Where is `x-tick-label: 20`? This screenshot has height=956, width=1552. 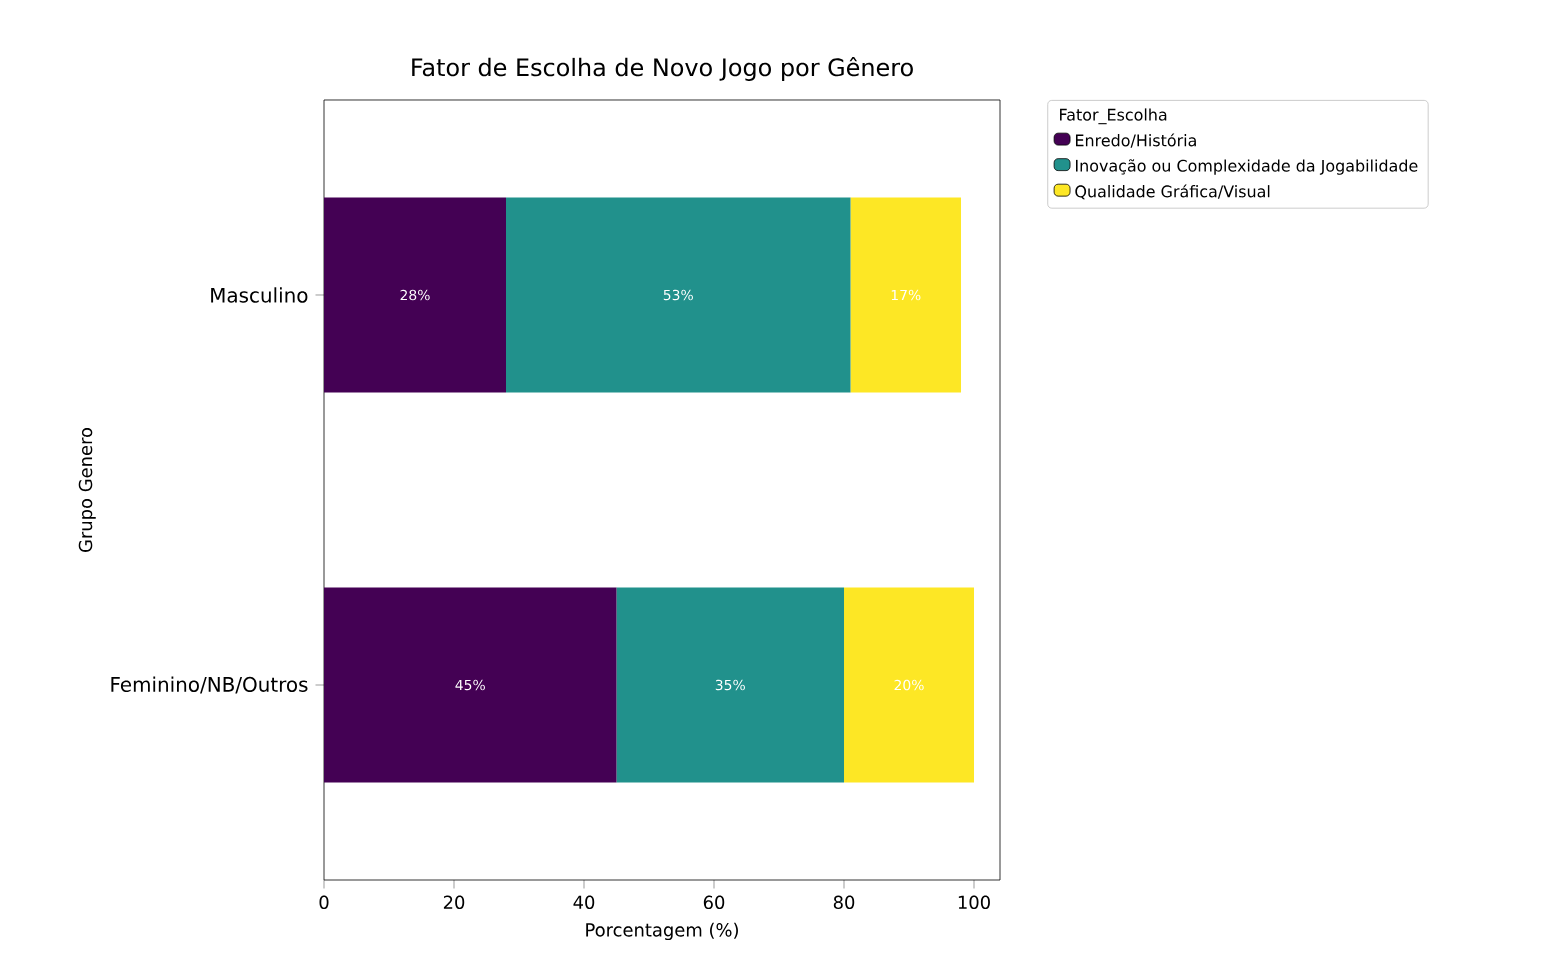 x-tick-label: 20 is located at coordinates (454, 902).